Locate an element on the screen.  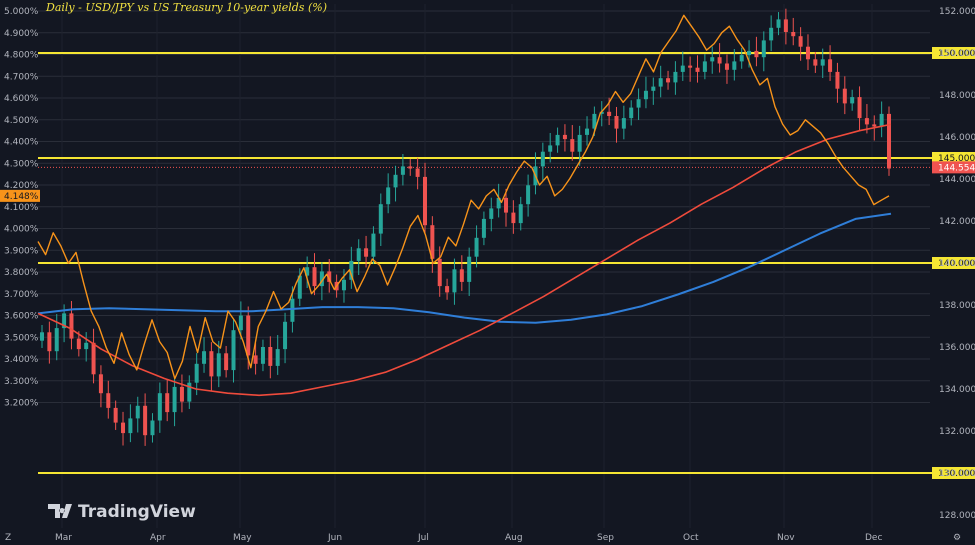
x-tick-label: Mar is located at coordinates (63, 538).